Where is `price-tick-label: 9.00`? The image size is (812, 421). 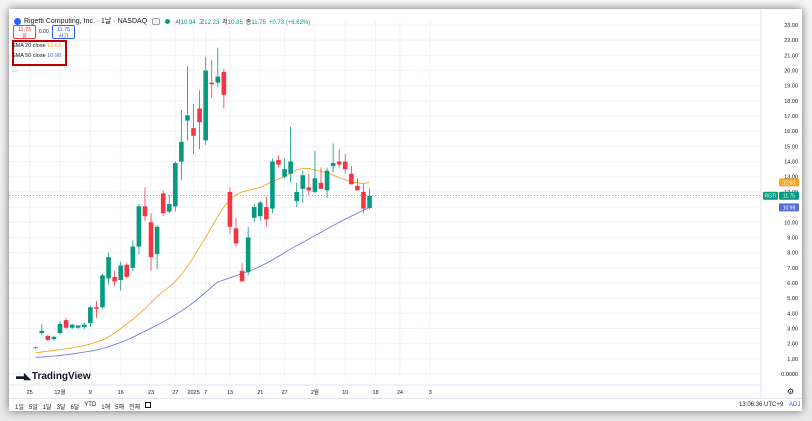 price-tick-label: 9.00 is located at coordinates (792, 238).